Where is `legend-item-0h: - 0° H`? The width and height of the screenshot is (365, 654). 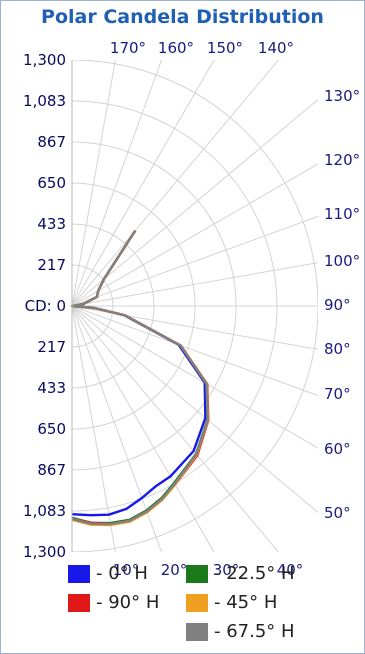
legend-item-0h: - 0° H is located at coordinates (108, 573).